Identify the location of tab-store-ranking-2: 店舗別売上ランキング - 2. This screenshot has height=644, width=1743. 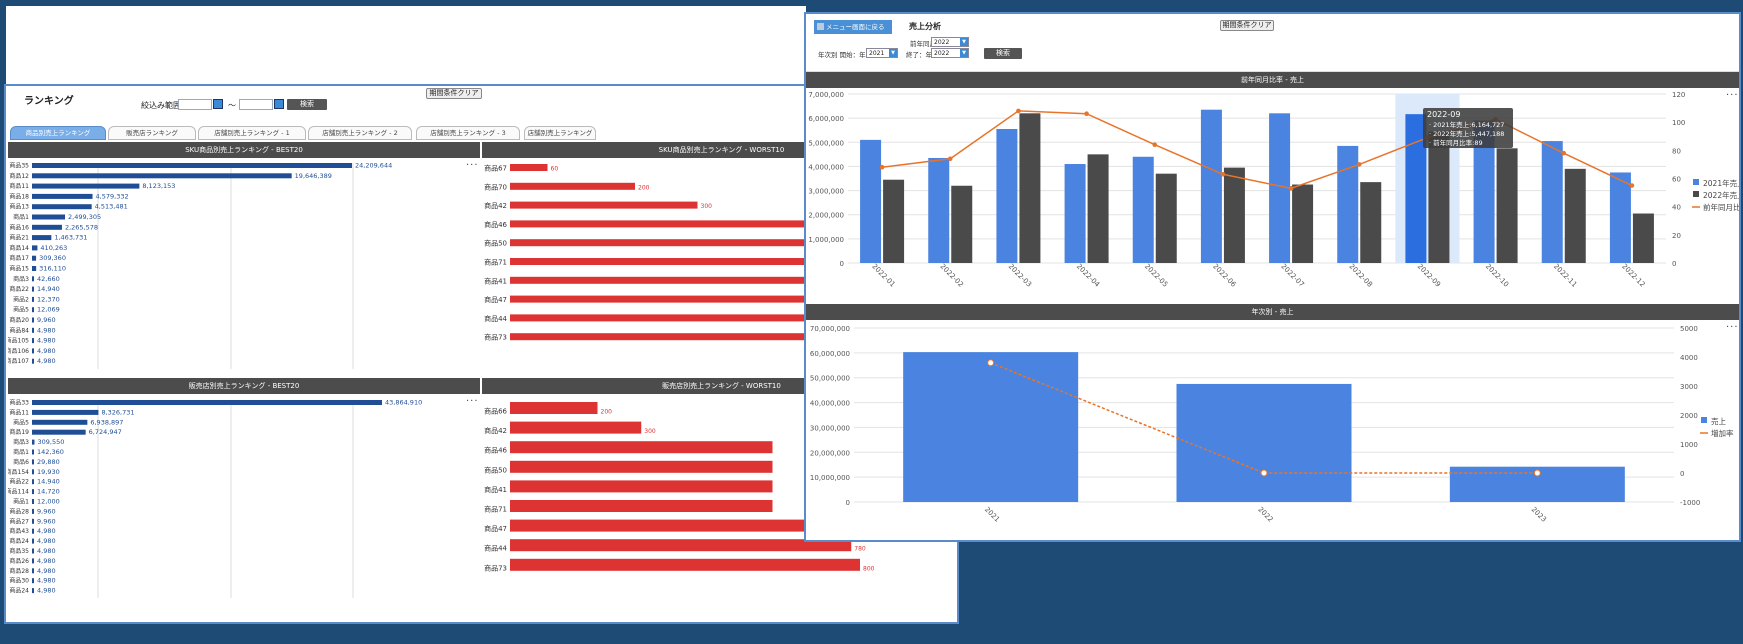
(360, 133).